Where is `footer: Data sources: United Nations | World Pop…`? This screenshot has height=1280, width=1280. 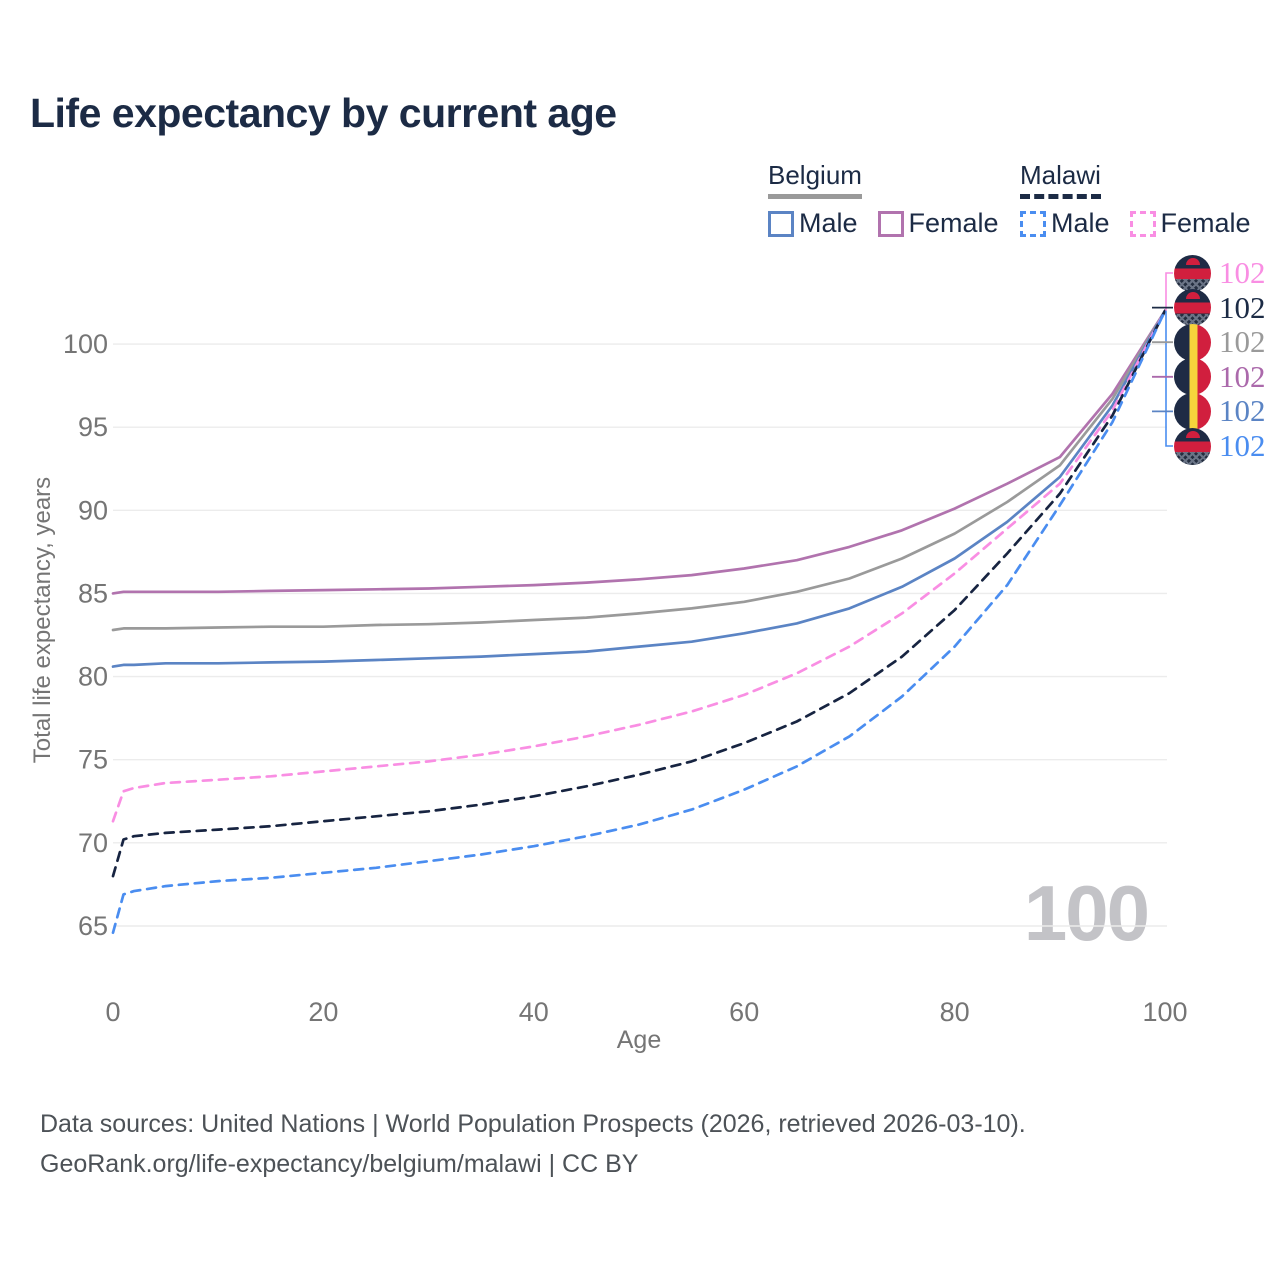 footer: Data sources: United Nations | World Pop… is located at coordinates (533, 1144).